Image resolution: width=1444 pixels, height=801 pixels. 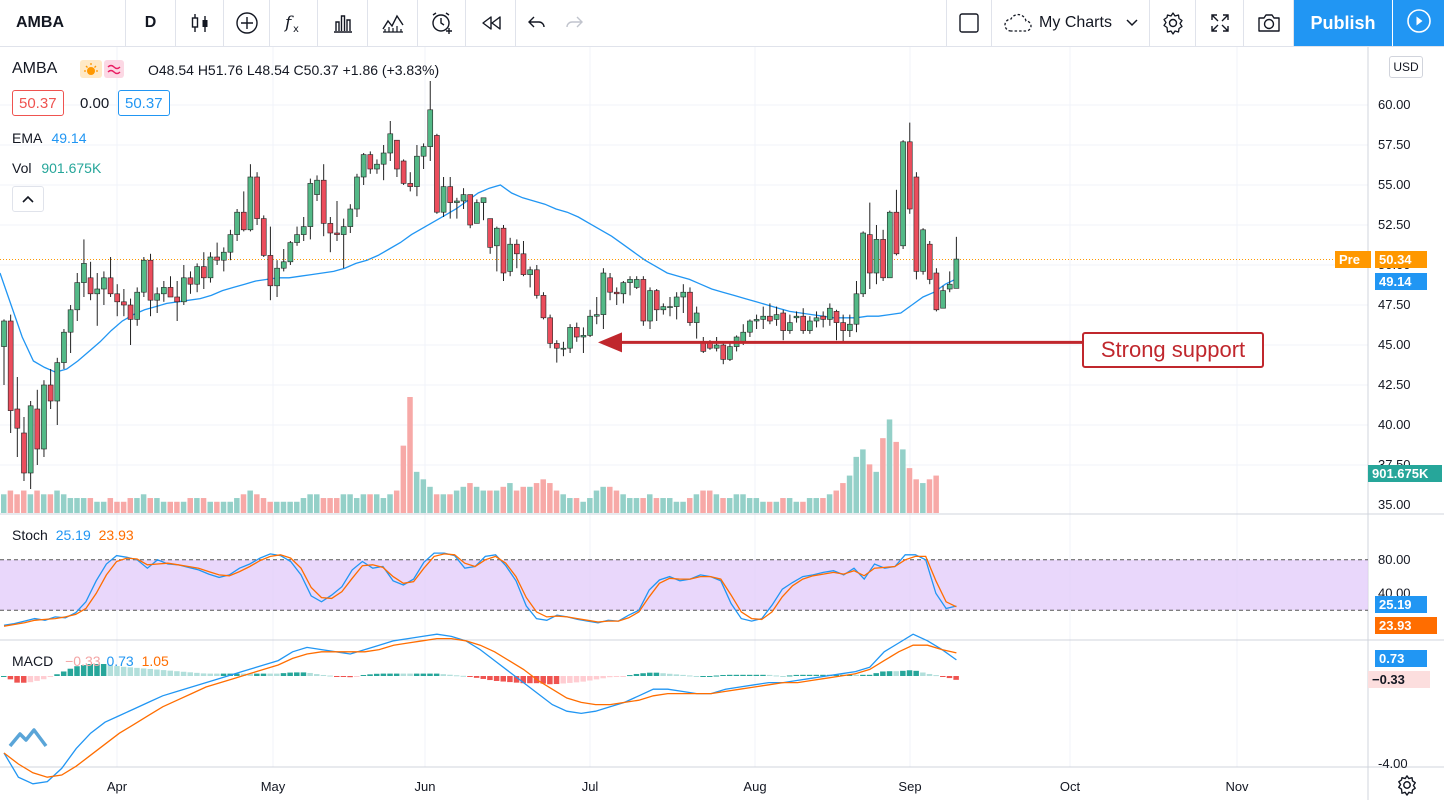 What do you see at coordinates (56, 168) in the screenshot?
I see `volume-legend: Vol 901.675K` at bounding box center [56, 168].